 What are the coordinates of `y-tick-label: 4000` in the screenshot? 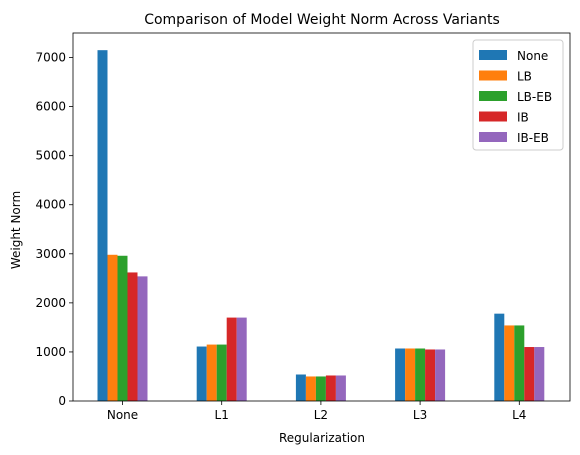 It's located at (50, 205).